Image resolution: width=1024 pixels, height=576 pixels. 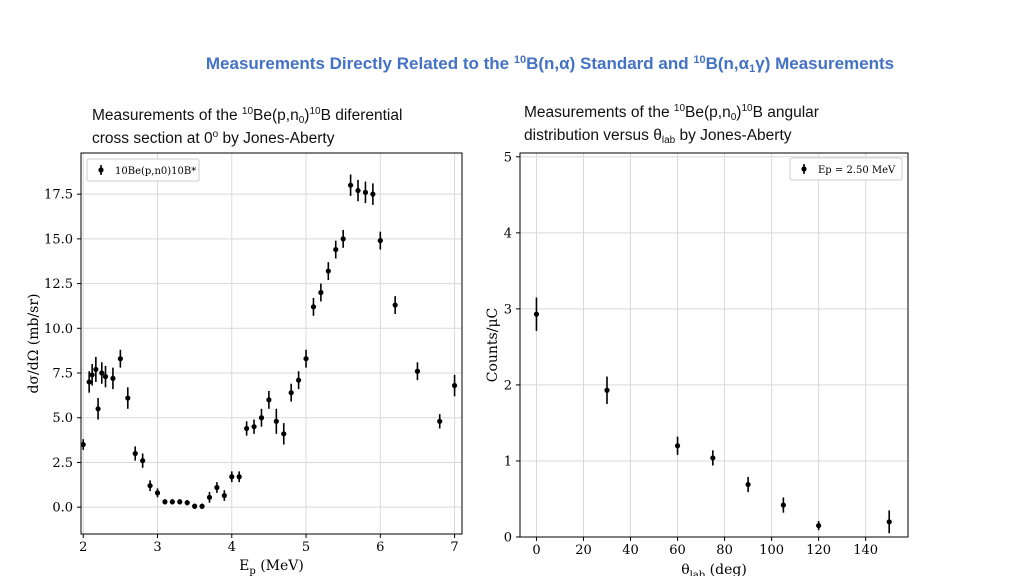 I want to click on y-tick-label: 5.0, so click(x=62, y=418).